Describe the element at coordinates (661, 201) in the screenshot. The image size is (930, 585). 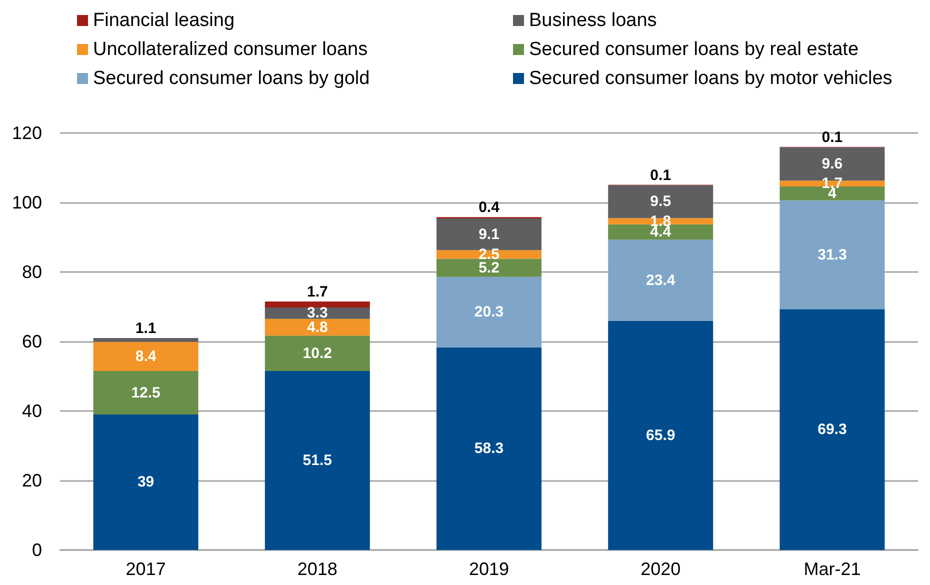
I see `data-label: 9.5` at that location.